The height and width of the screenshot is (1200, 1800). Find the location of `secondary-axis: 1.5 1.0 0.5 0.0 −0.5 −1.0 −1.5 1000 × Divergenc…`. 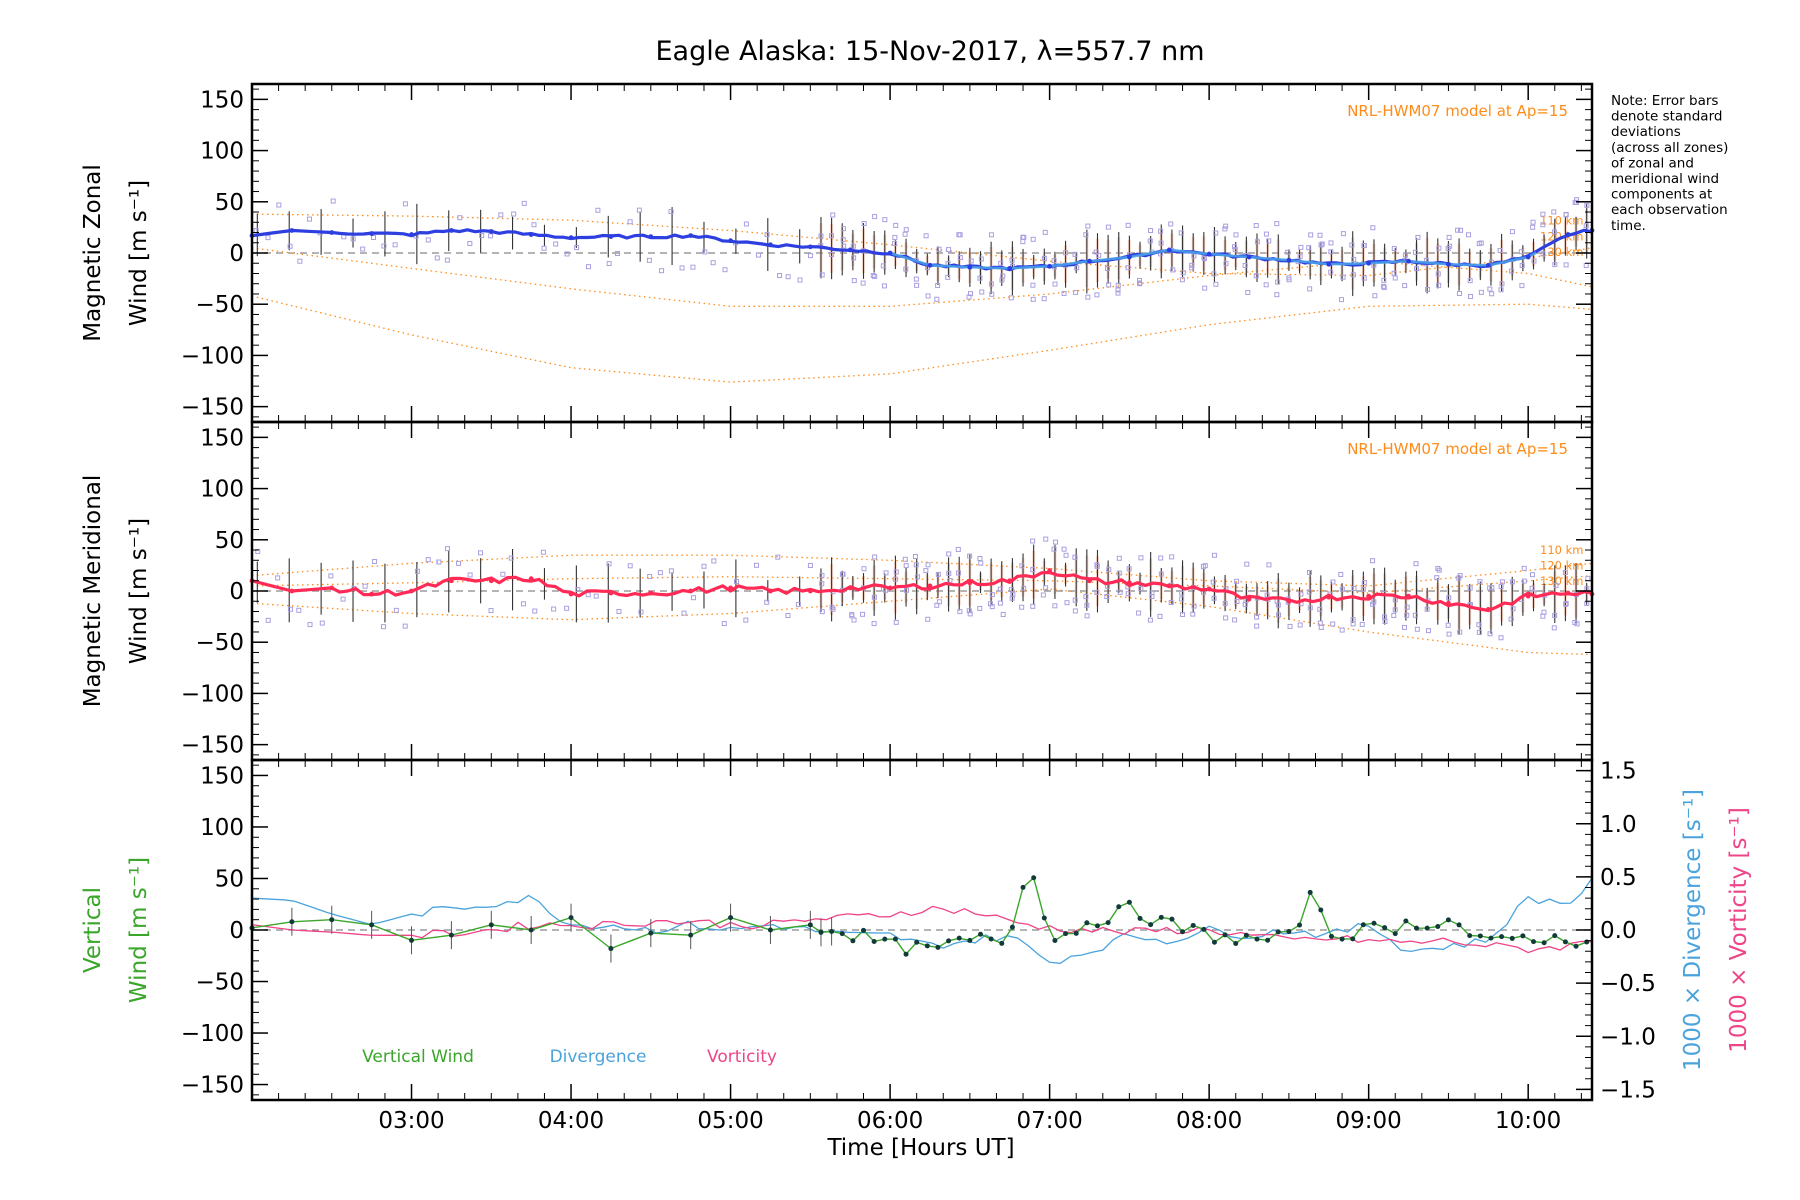

secondary-axis: 1.5 1.0 0.5 0.0 −0.5 −1.0 −1.5 1000 × Divergenc… is located at coordinates (1664, 931).